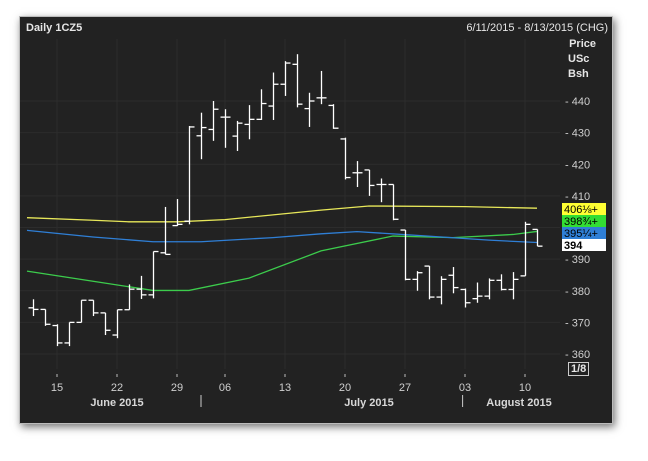  I want to click on month-label: July 2015, so click(369, 403).